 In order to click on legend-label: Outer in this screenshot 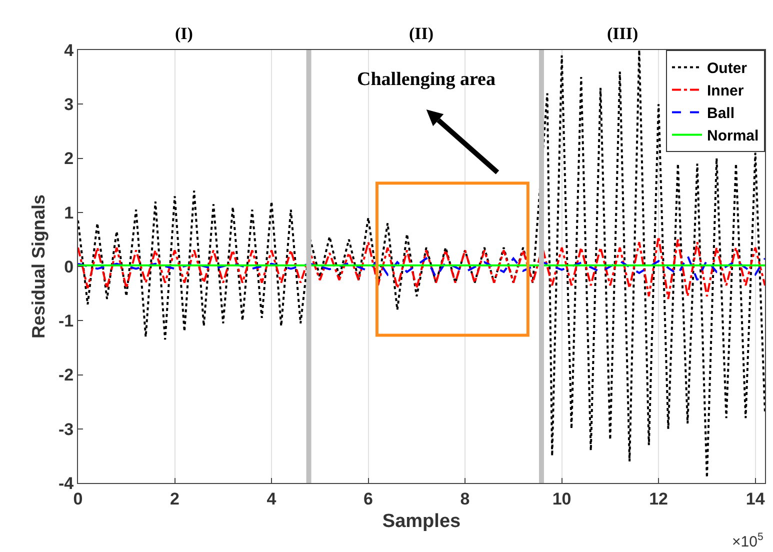, I will do `click(727, 69)`.